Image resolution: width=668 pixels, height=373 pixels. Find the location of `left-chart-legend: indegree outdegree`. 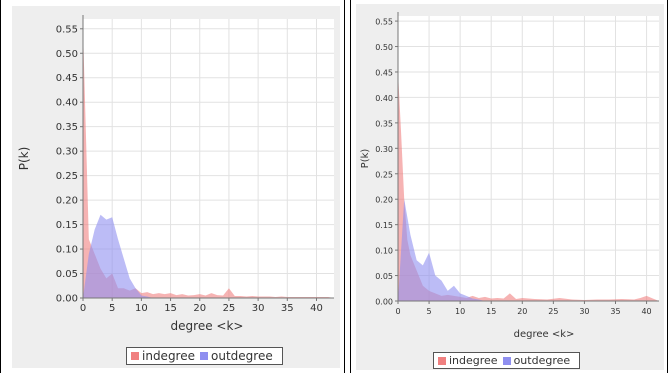

left-chart-legend: indegree outdegree is located at coordinates (204, 356).